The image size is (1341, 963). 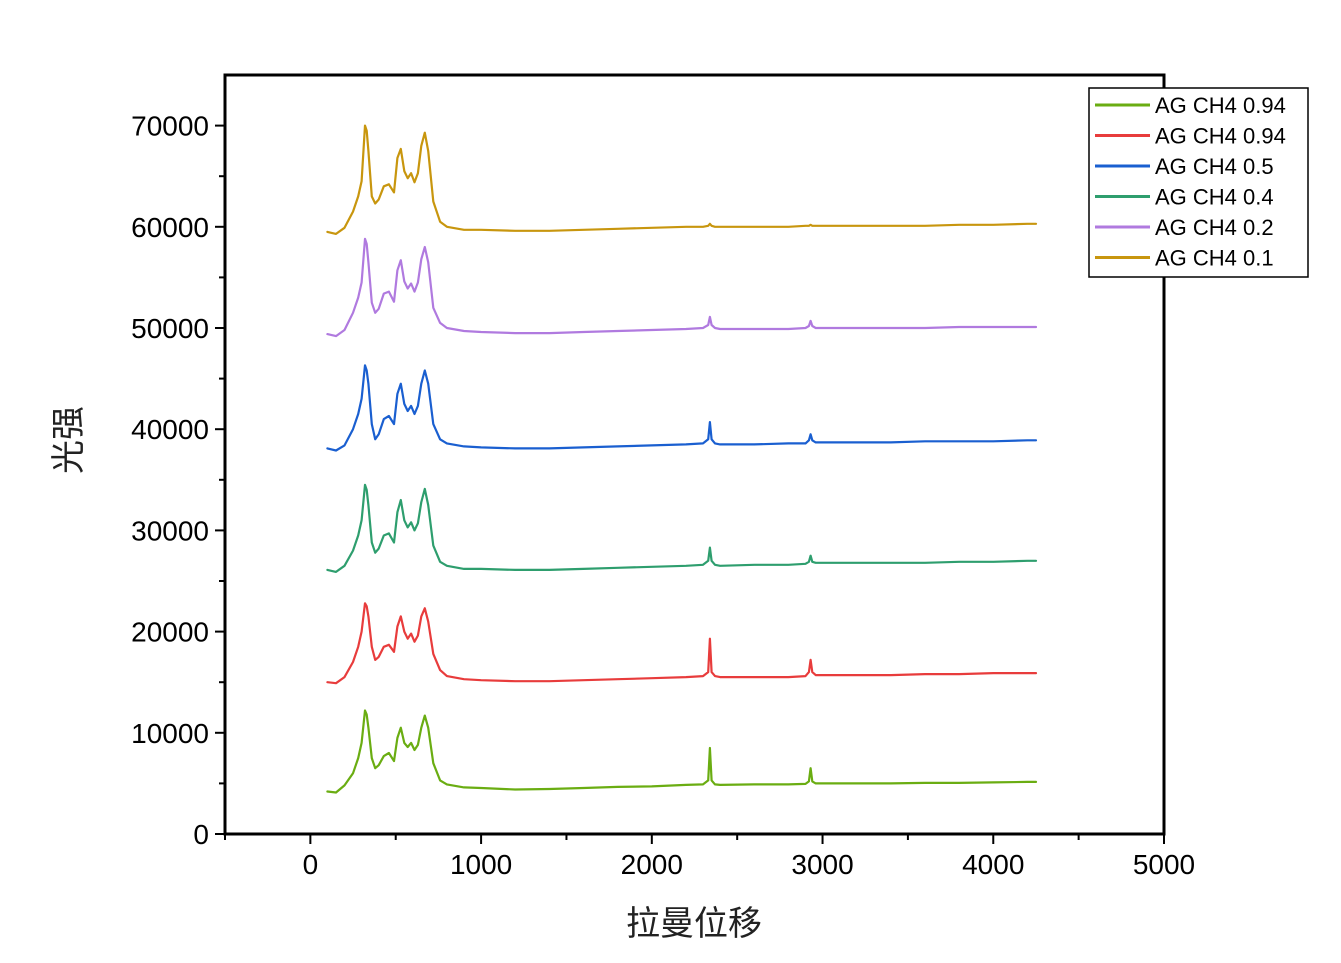 I want to click on y-axis-title: 光强, so click(x=69, y=440).